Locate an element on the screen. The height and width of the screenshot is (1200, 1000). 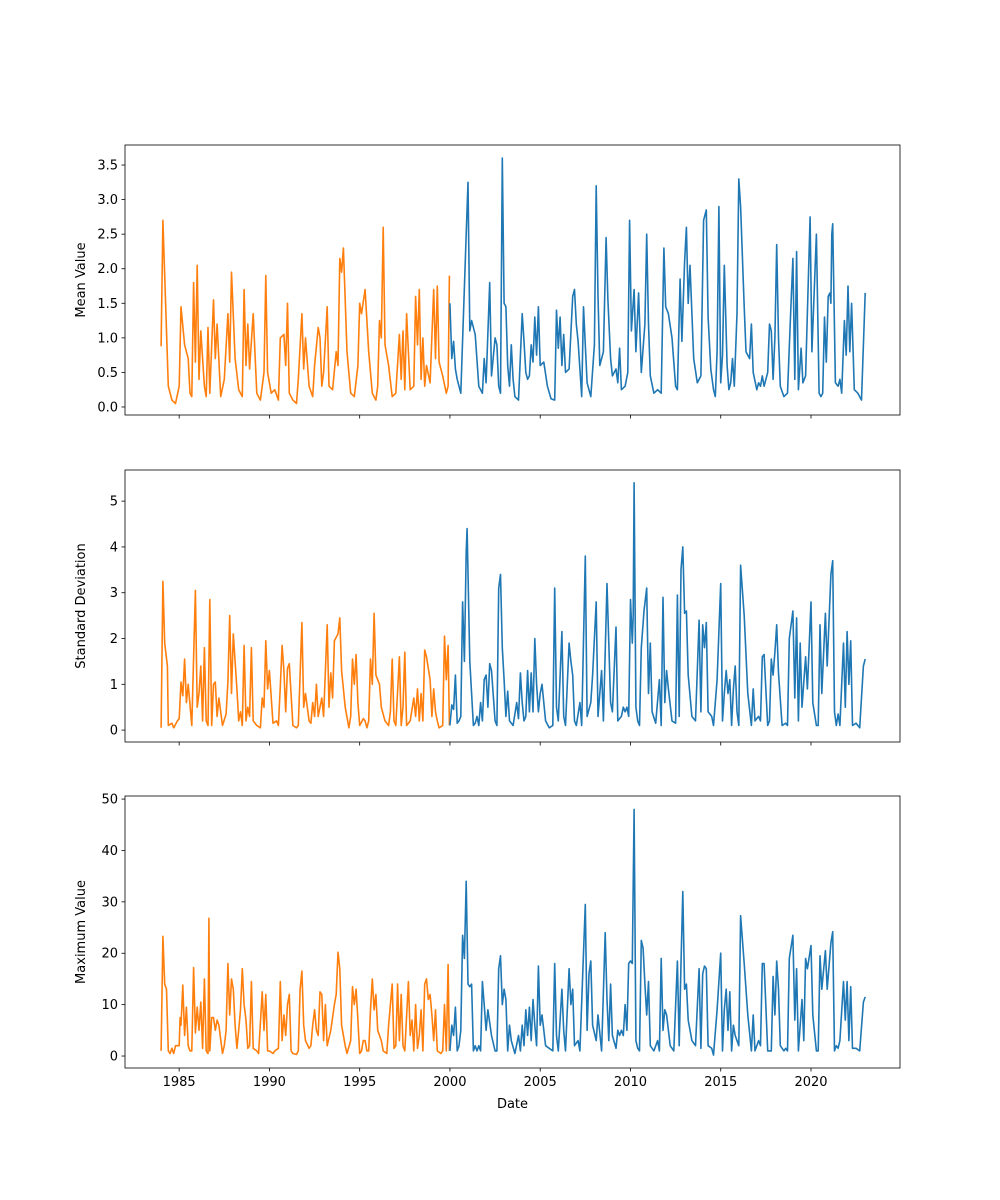
y-tick-label: 40 is located at coordinates (109, 851).